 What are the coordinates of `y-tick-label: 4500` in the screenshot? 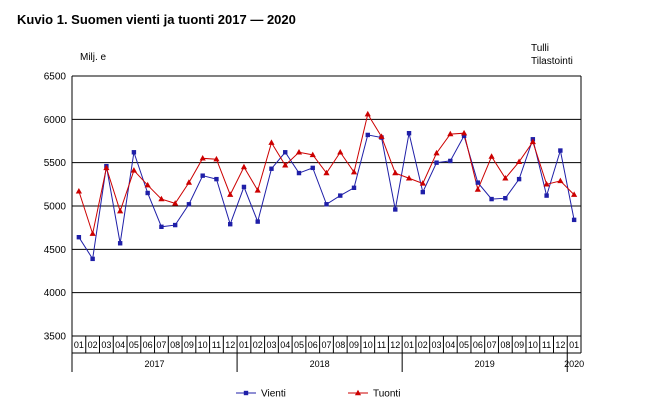 It's located at (55, 250).